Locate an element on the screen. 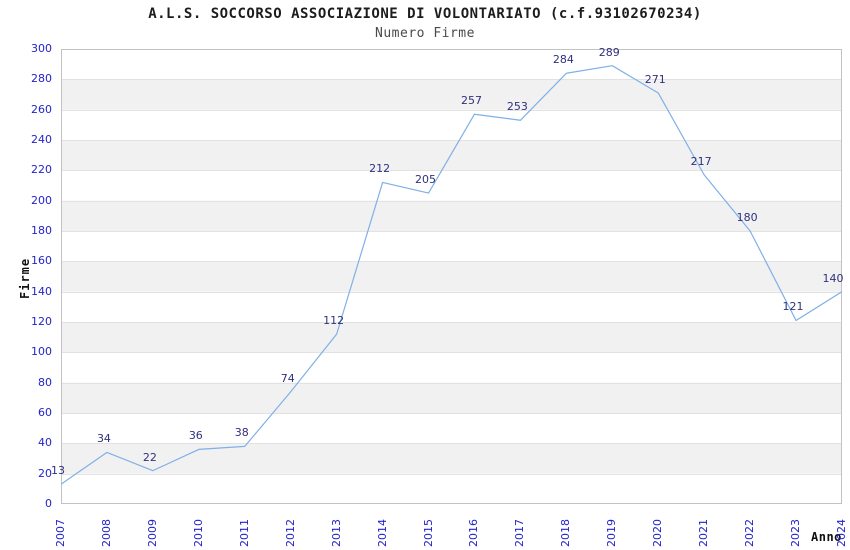  x-tick-label: 2016 is located at coordinates (474, 533).